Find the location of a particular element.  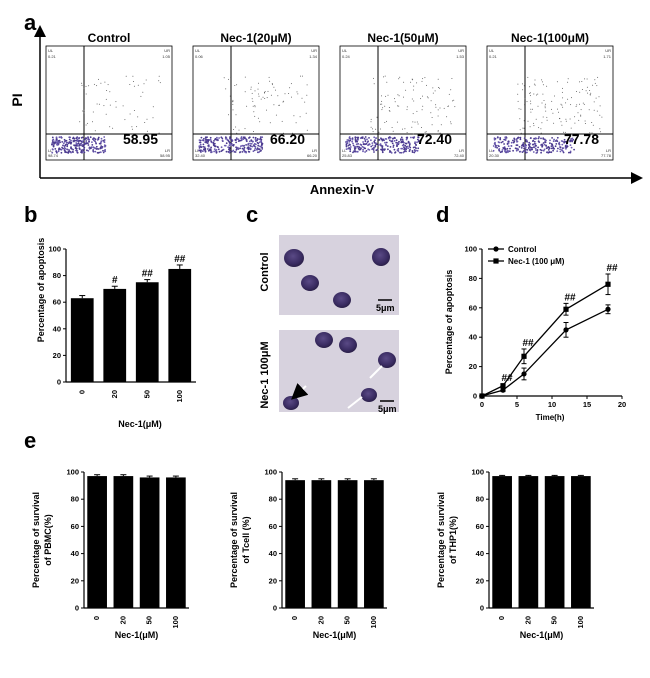

bar is located at coordinates (295, 544).